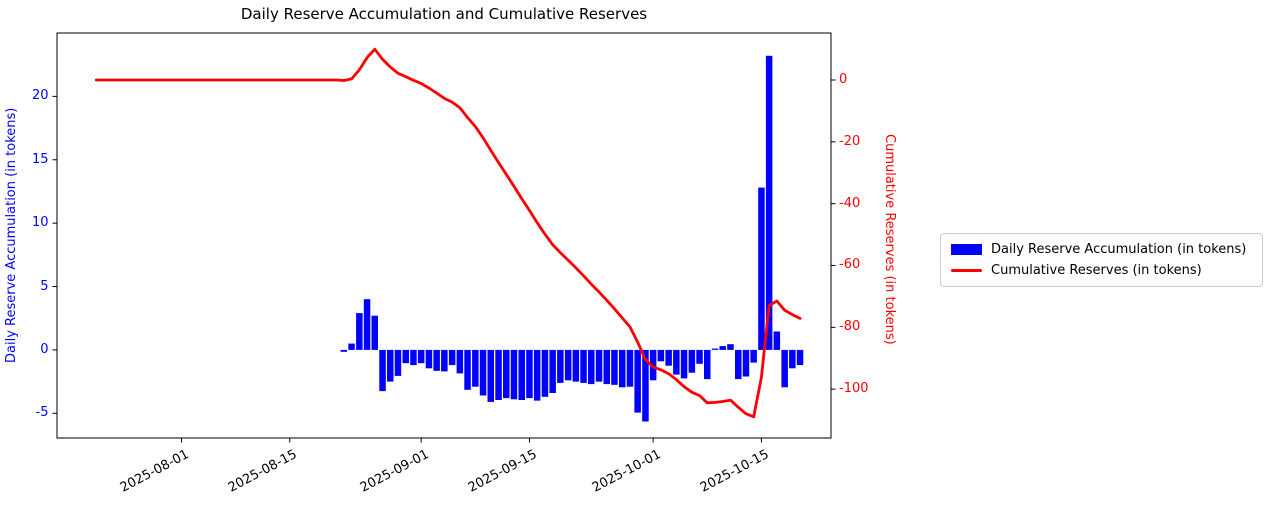  What do you see at coordinates (850, 141) in the screenshot?
I see `right-tick-label: -20` at bounding box center [850, 141].